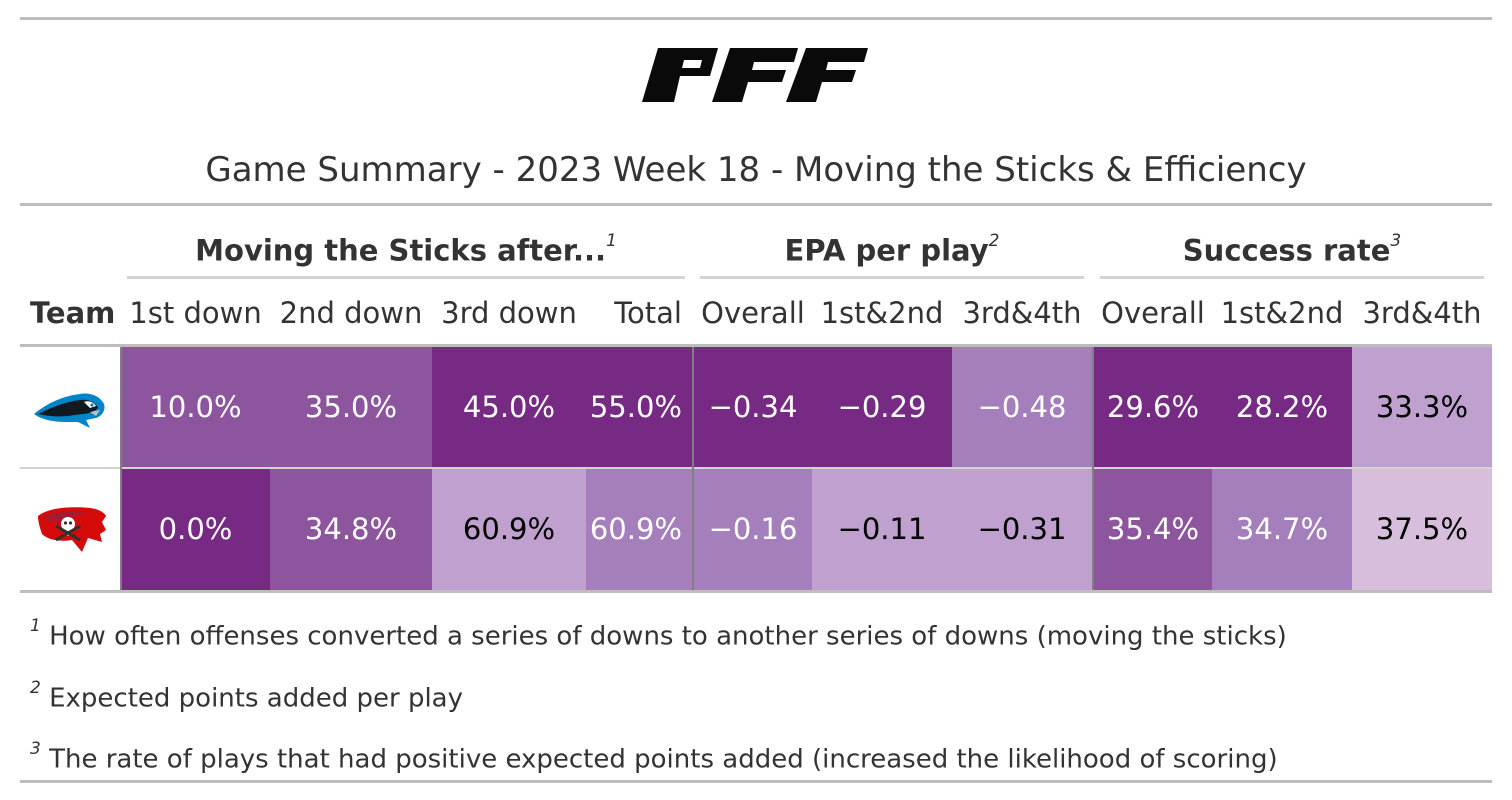  I want to click on table-cell: 10.0%, so click(195, 407).